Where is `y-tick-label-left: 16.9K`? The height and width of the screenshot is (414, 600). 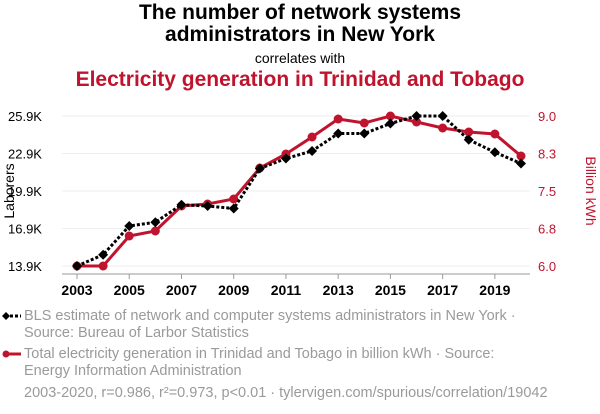
y-tick-label-left: 16.9K is located at coordinates (25, 229).